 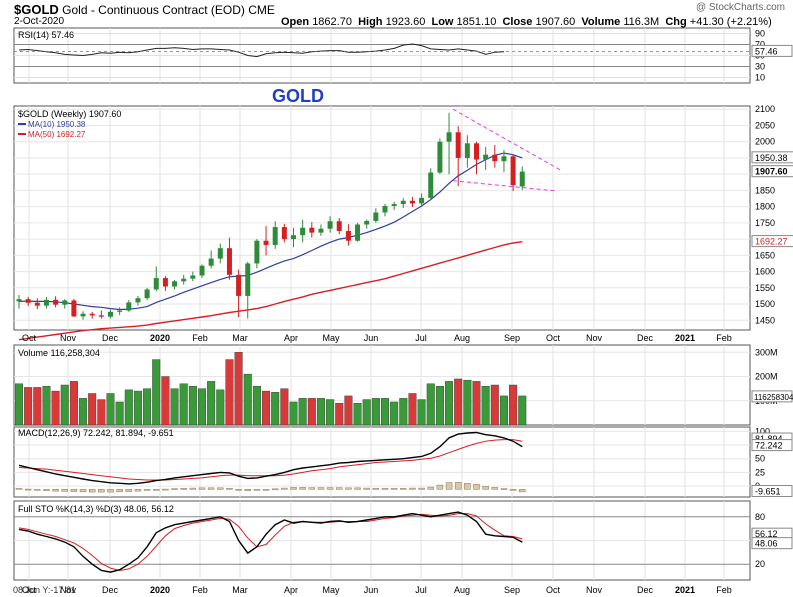 I want to click on macd-value-label: 72.242, so click(x=769, y=446).